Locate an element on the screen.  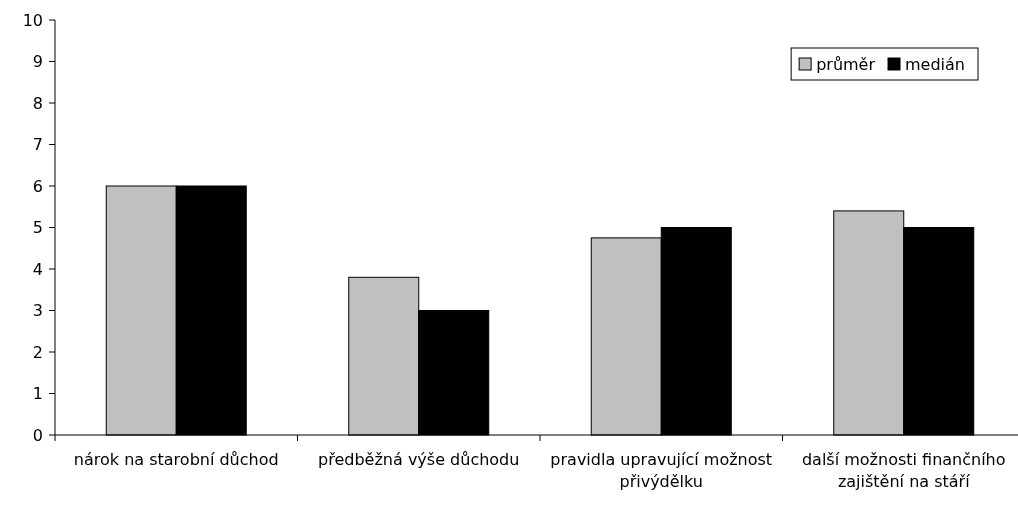
x-tick-label: další možnosti finančního zajištění na stáří is located at coordinates (903, 470).